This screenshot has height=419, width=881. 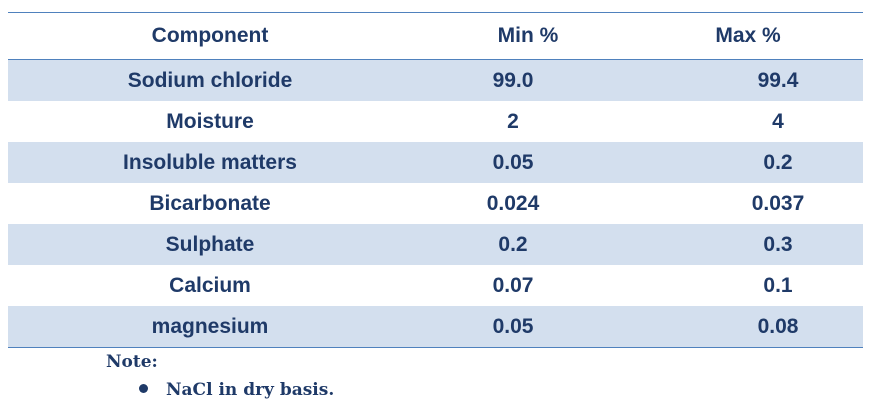 What do you see at coordinates (250, 390) in the screenshot?
I see `note-item-text: NaCl in dry basis.` at bounding box center [250, 390].